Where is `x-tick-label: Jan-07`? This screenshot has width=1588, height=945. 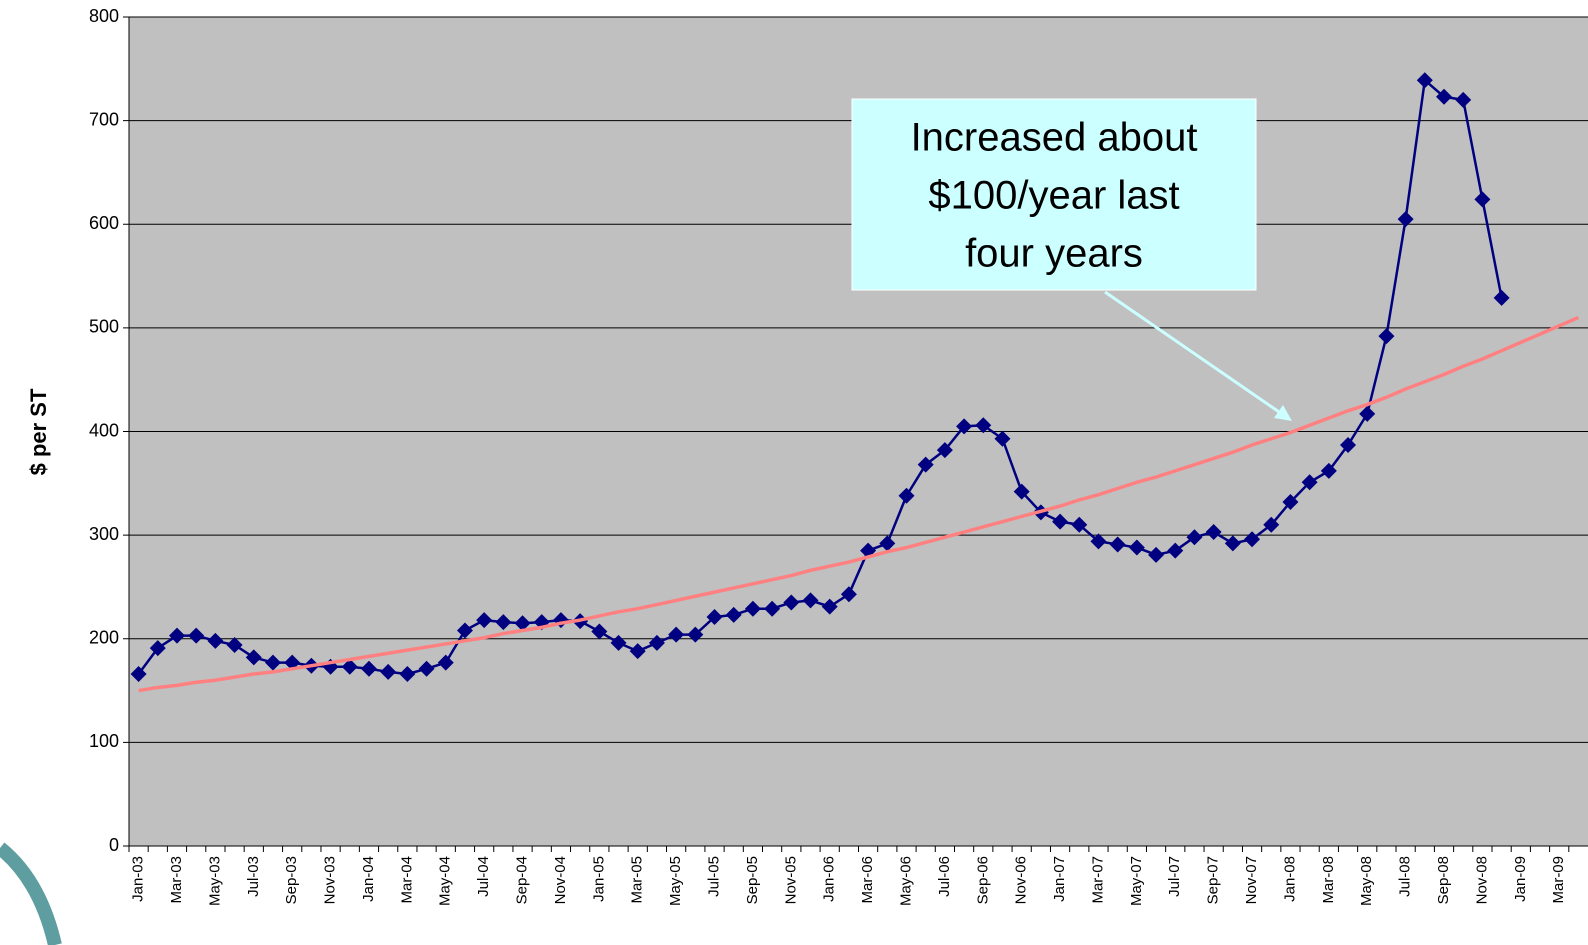
x-tick-label: Jan-07 is located at coordinates (1059, 879).